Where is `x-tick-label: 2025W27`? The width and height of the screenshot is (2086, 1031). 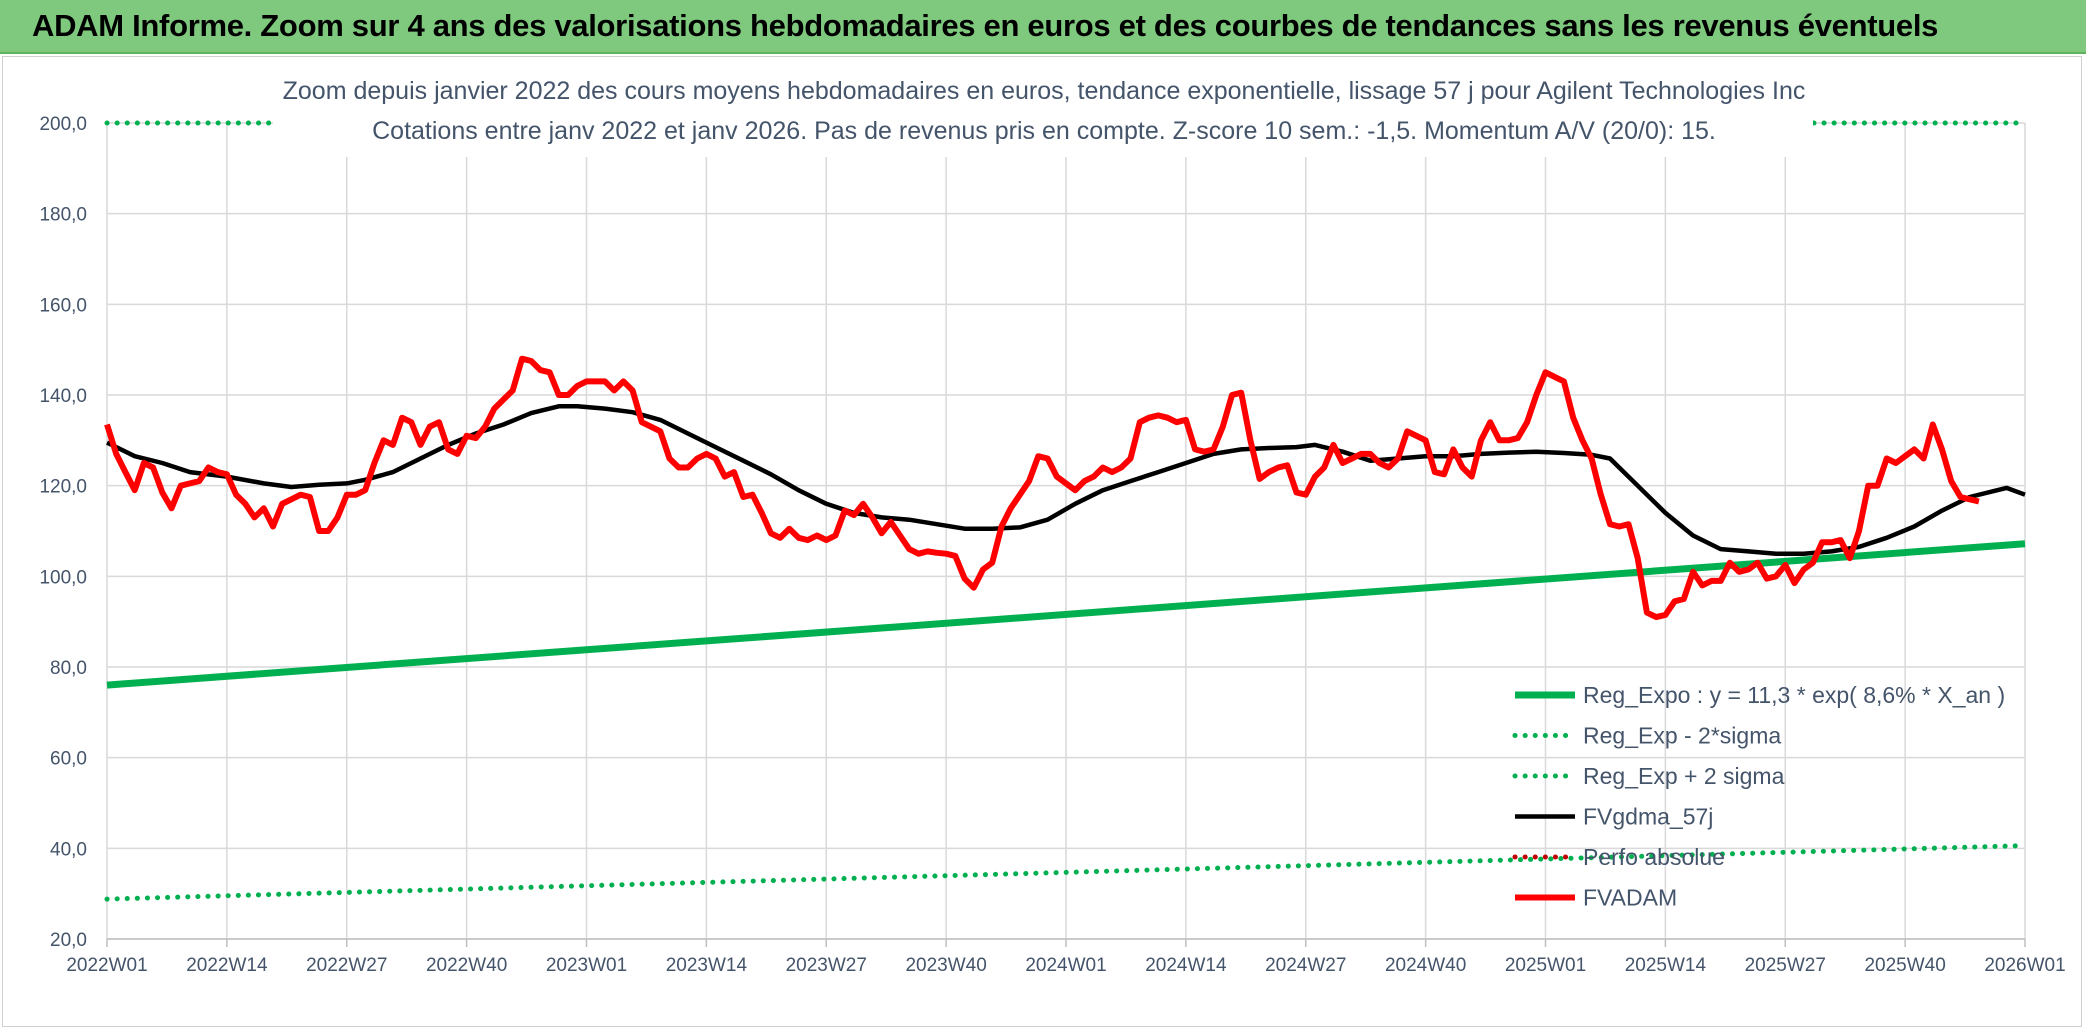
x-tick-label: 2025W27 is located at coordinates (1785, 965).